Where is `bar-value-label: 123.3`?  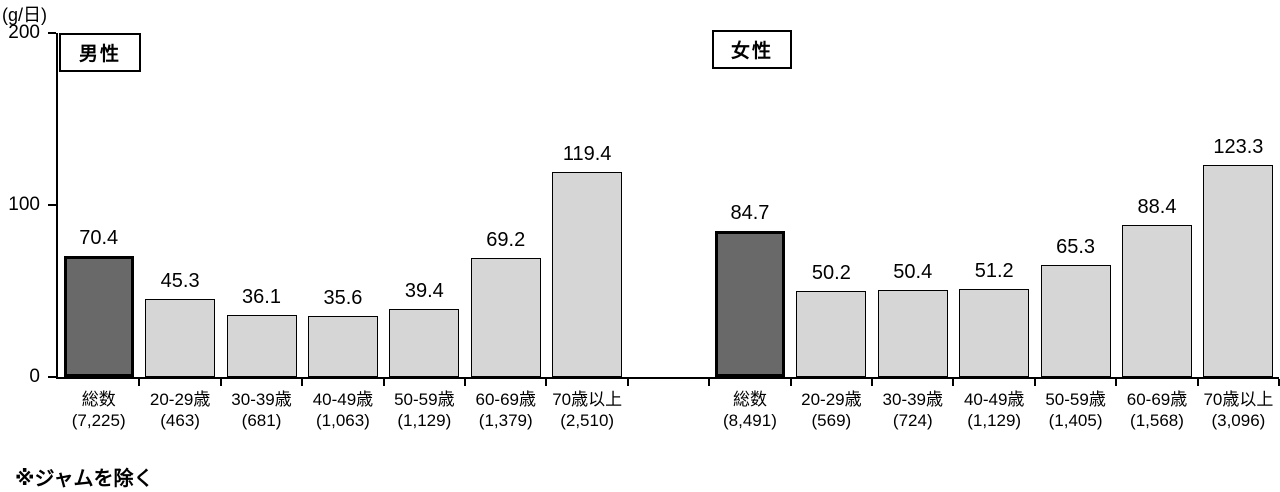
bar-value-label: 123.3 is located at coordinates (1238, 146).